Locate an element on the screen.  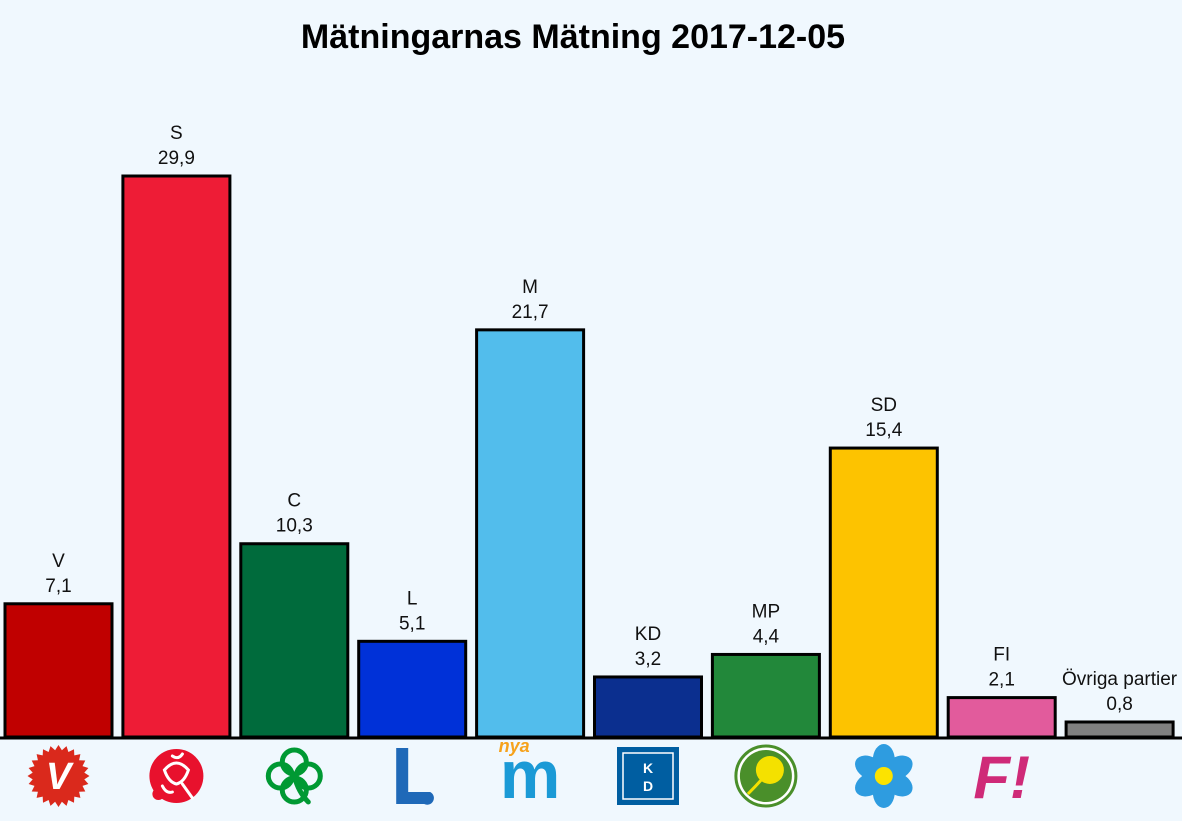
bar-value-label: 7,1 is located at coordinates (58, 586).